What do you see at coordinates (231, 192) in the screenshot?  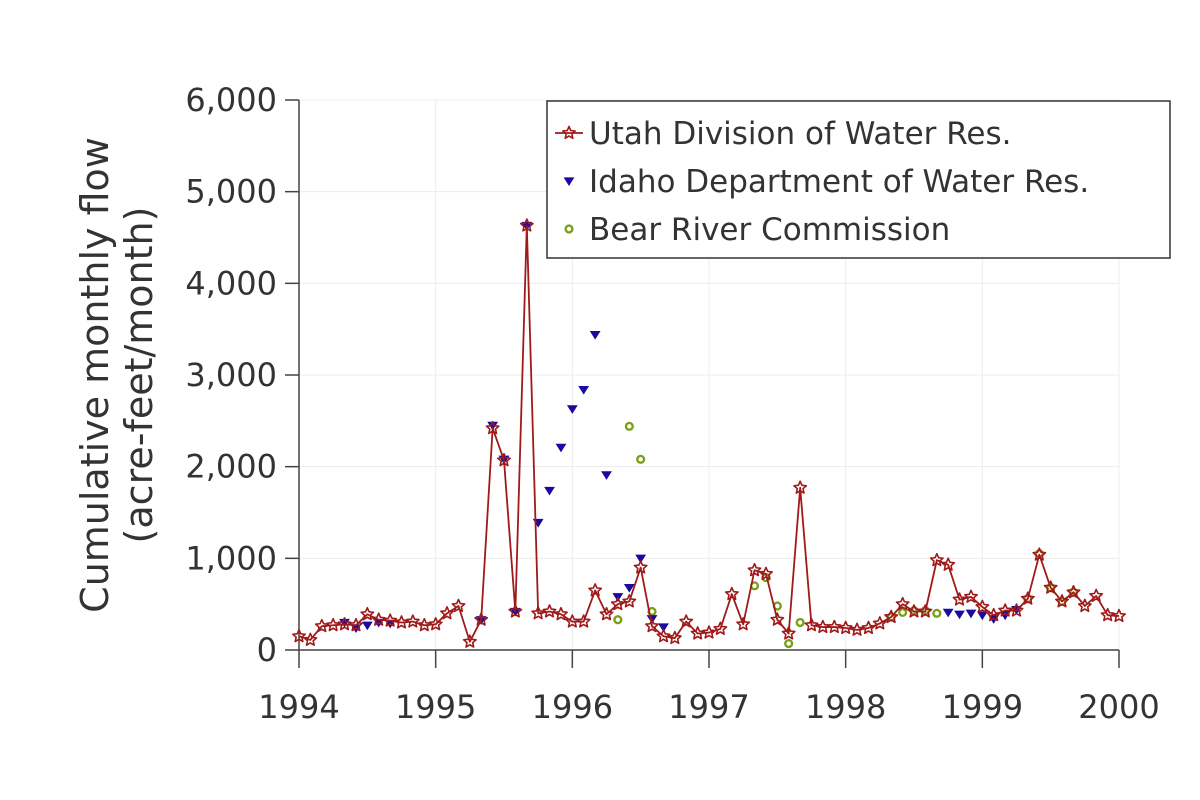 I see `y-tick-label: 5,000` at bounding box center [231, 192].